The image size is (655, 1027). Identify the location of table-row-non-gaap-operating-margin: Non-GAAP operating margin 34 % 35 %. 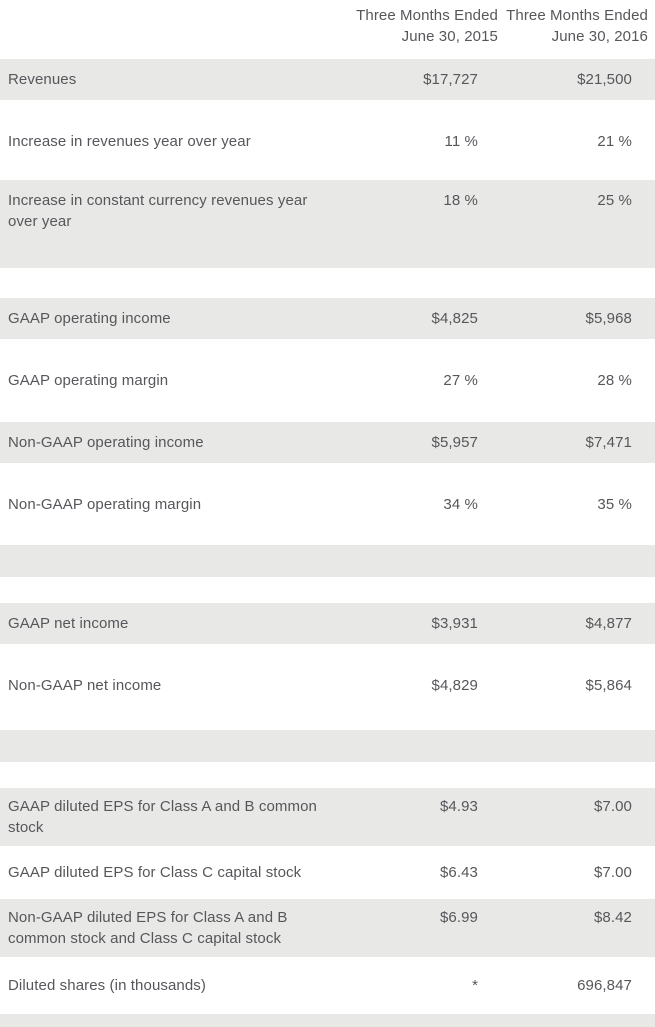
(327, 504).